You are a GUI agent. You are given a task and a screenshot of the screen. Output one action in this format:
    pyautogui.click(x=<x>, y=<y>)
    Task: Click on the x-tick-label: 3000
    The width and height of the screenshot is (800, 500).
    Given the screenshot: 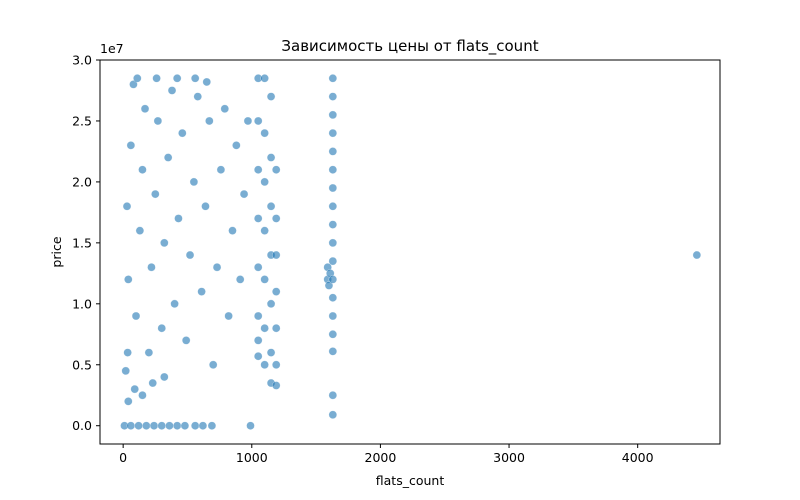 What is the action you would take?
    pyautogui.click(x=509, y=457)
    